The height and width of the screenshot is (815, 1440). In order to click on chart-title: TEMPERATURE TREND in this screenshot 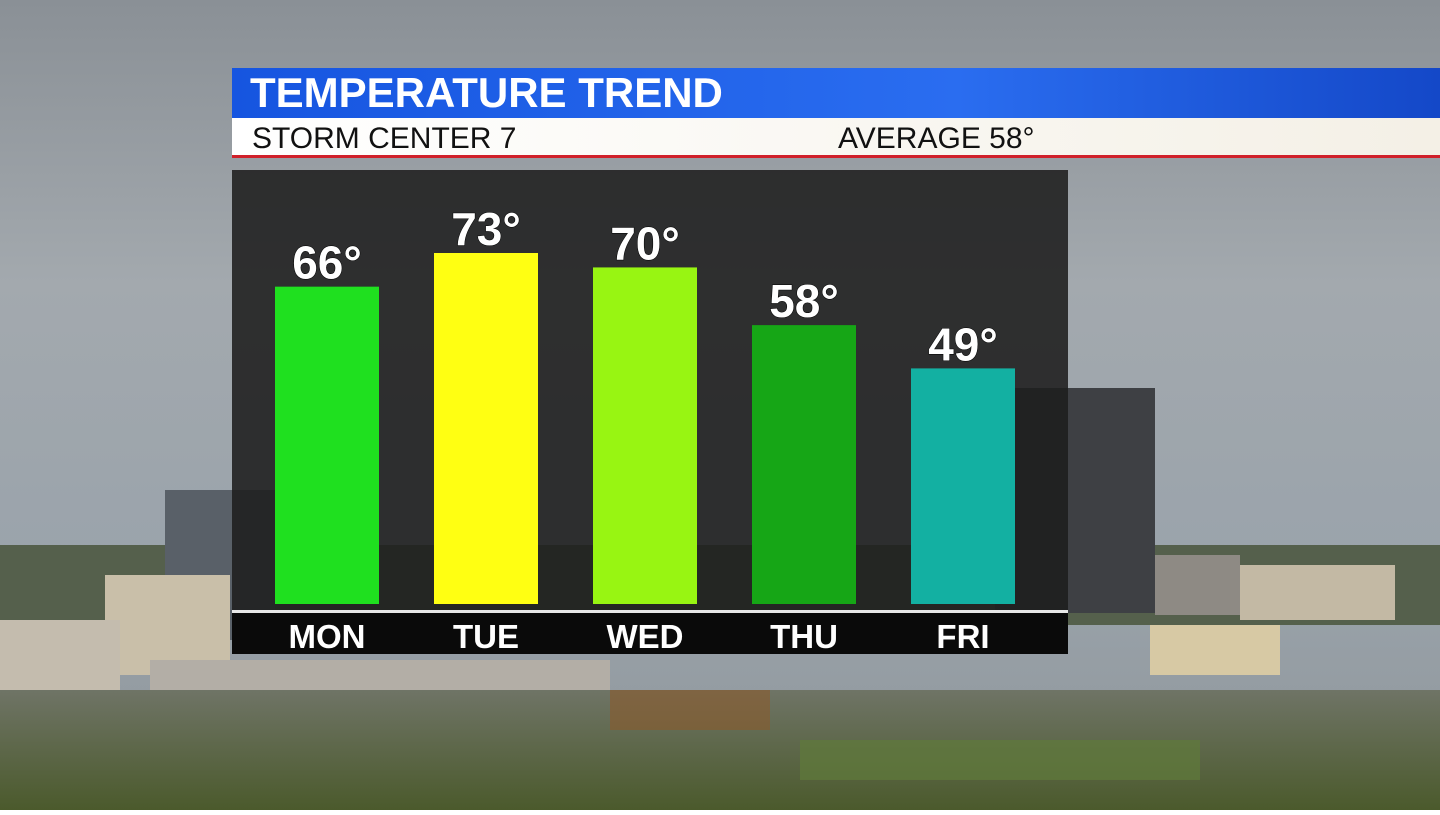, I will do `click(486, 92)`.